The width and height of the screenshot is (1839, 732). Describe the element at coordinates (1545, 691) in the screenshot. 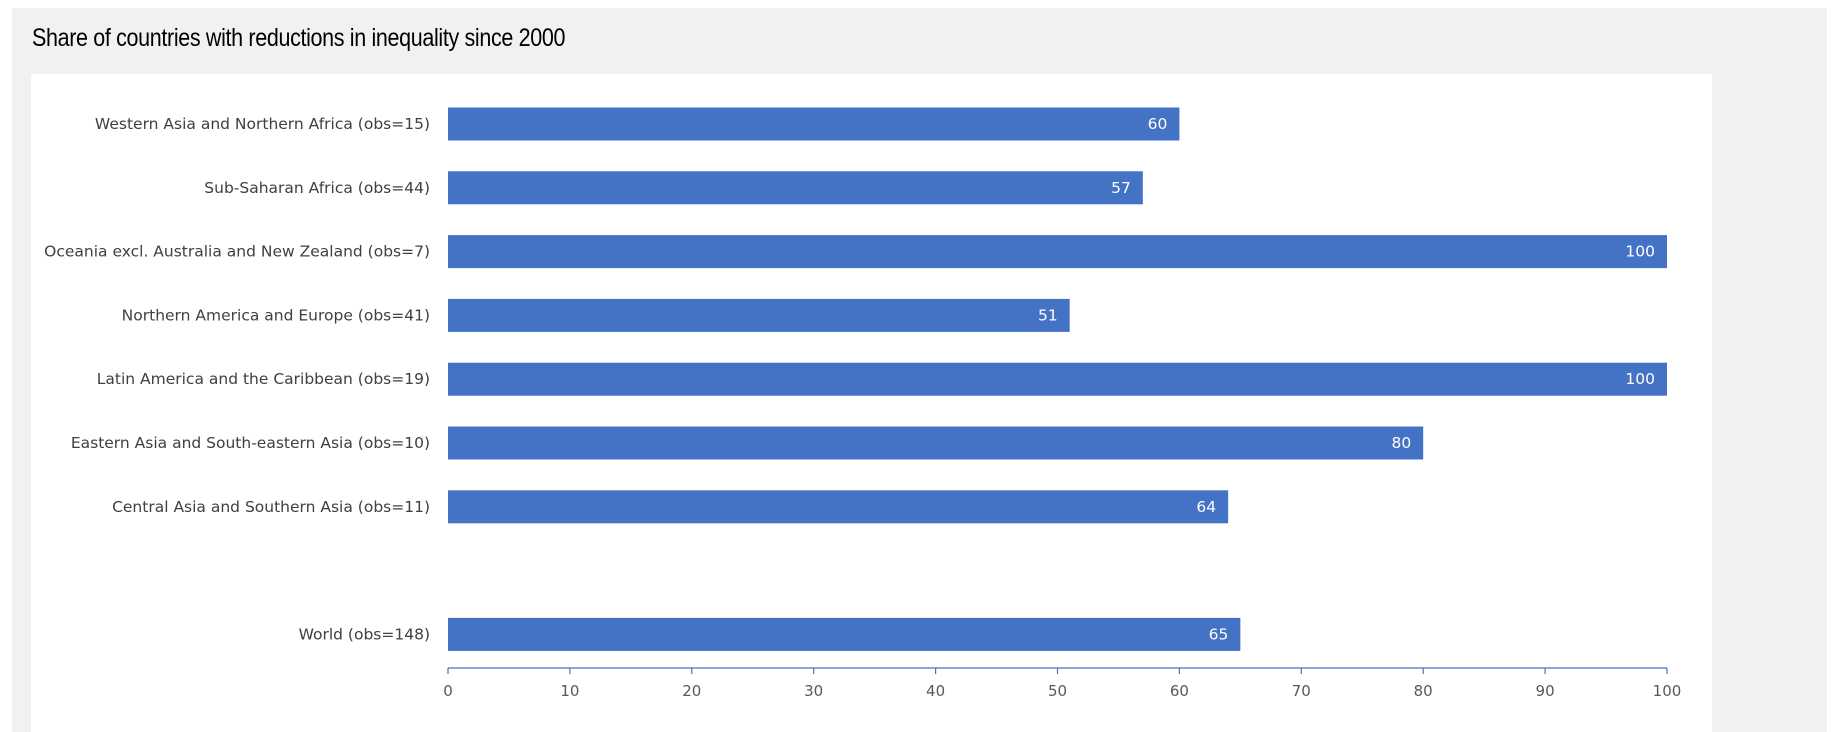

I see `x-tick-label: 90` at that location.